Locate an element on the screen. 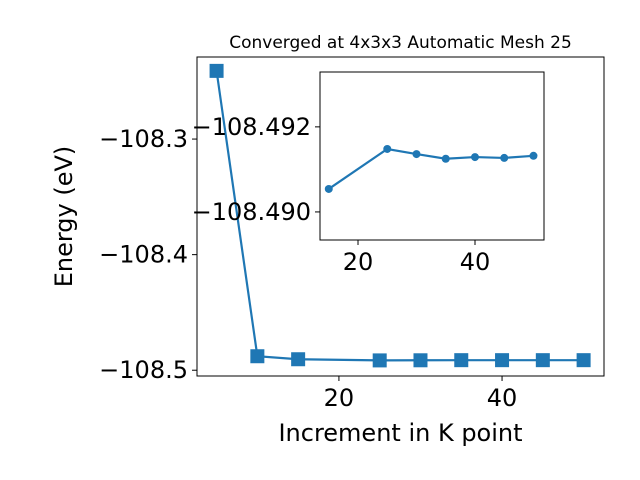 Image resolution: width=640 pixels, height=480 pixels. y-axis-label: Energy (eV) is located at coordinates (64, 217).